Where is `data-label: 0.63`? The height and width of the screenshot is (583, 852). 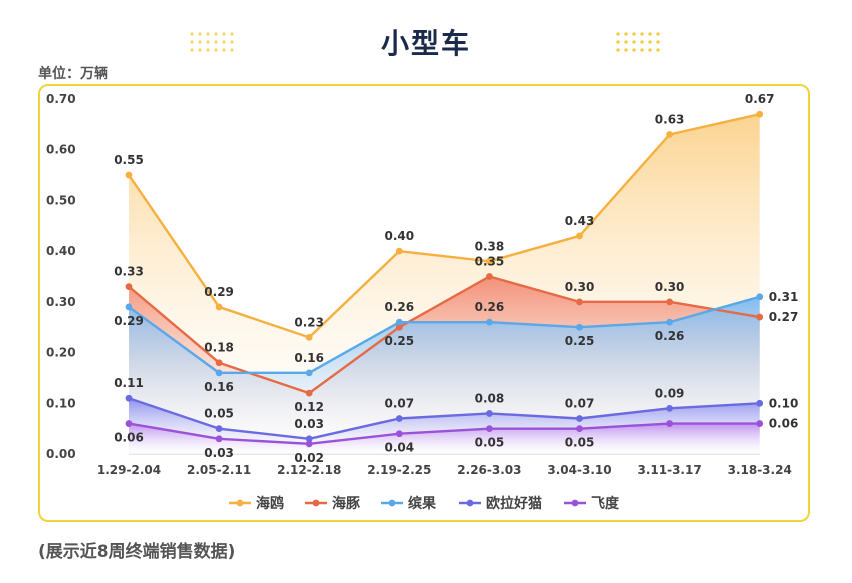
data-label: 0.63 is located at coordinates (670, 120).